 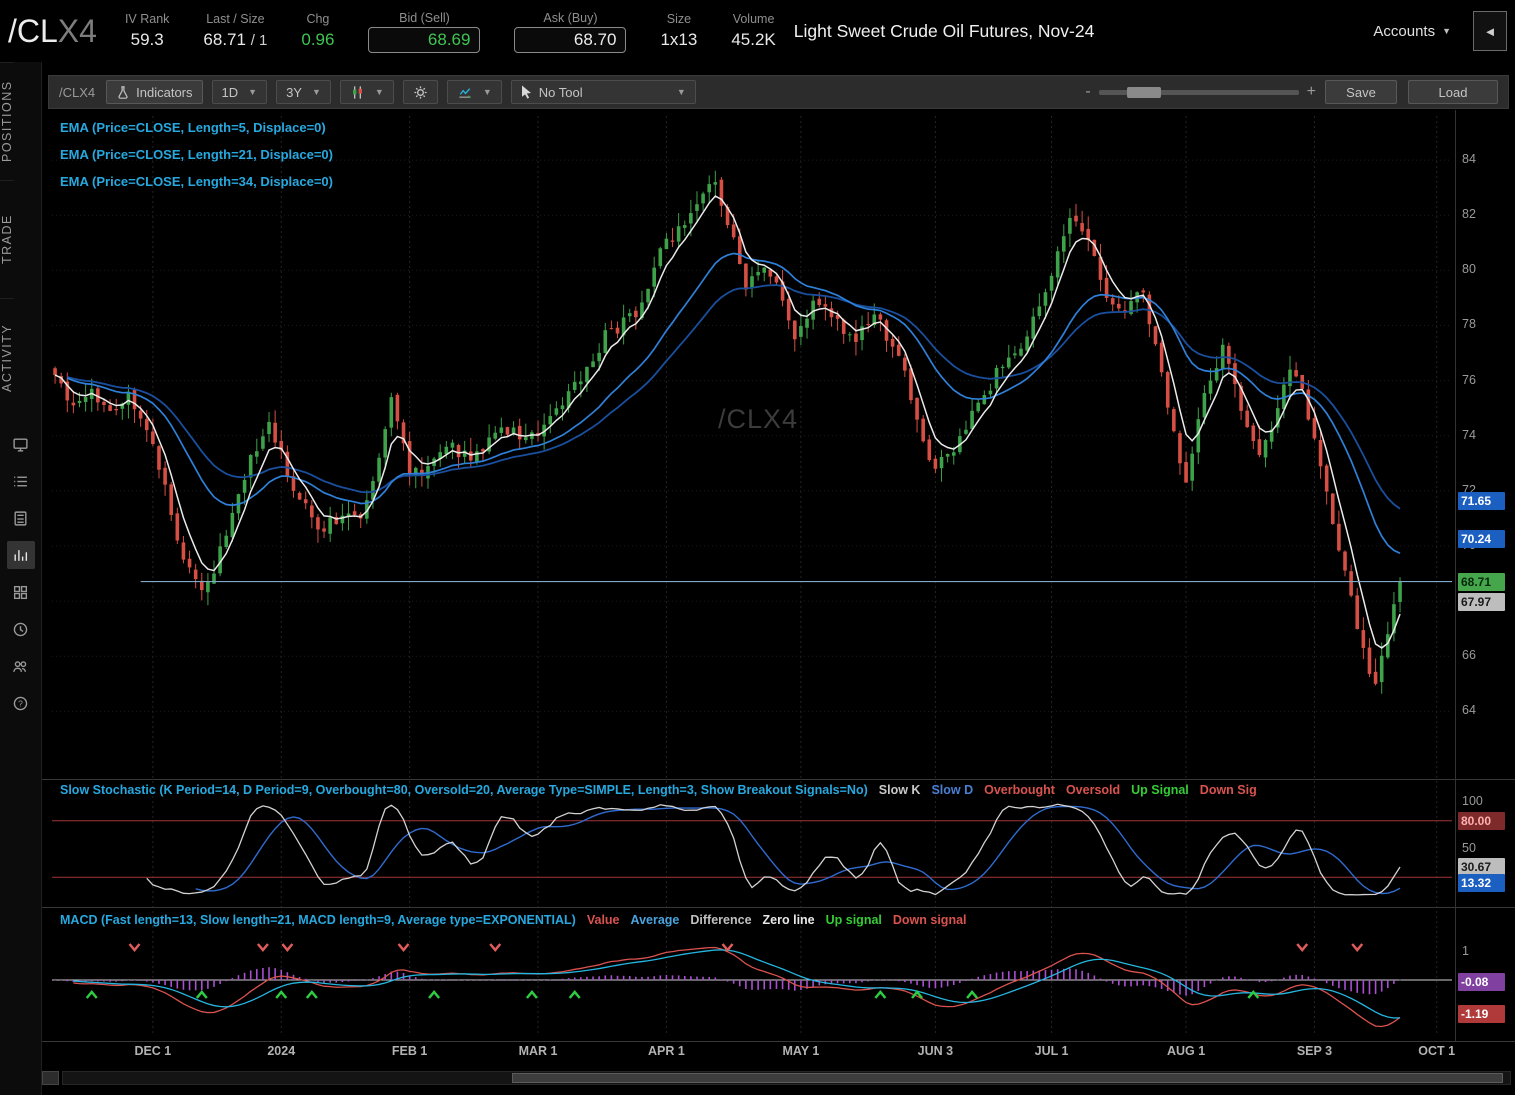 I want to click on monitor-icon, so click(x=21, y=444).